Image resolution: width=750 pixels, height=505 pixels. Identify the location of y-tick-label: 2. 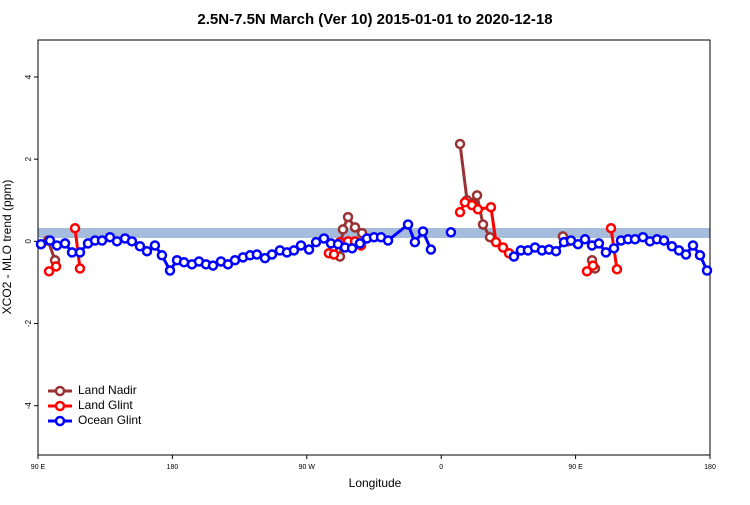
(28, 158).